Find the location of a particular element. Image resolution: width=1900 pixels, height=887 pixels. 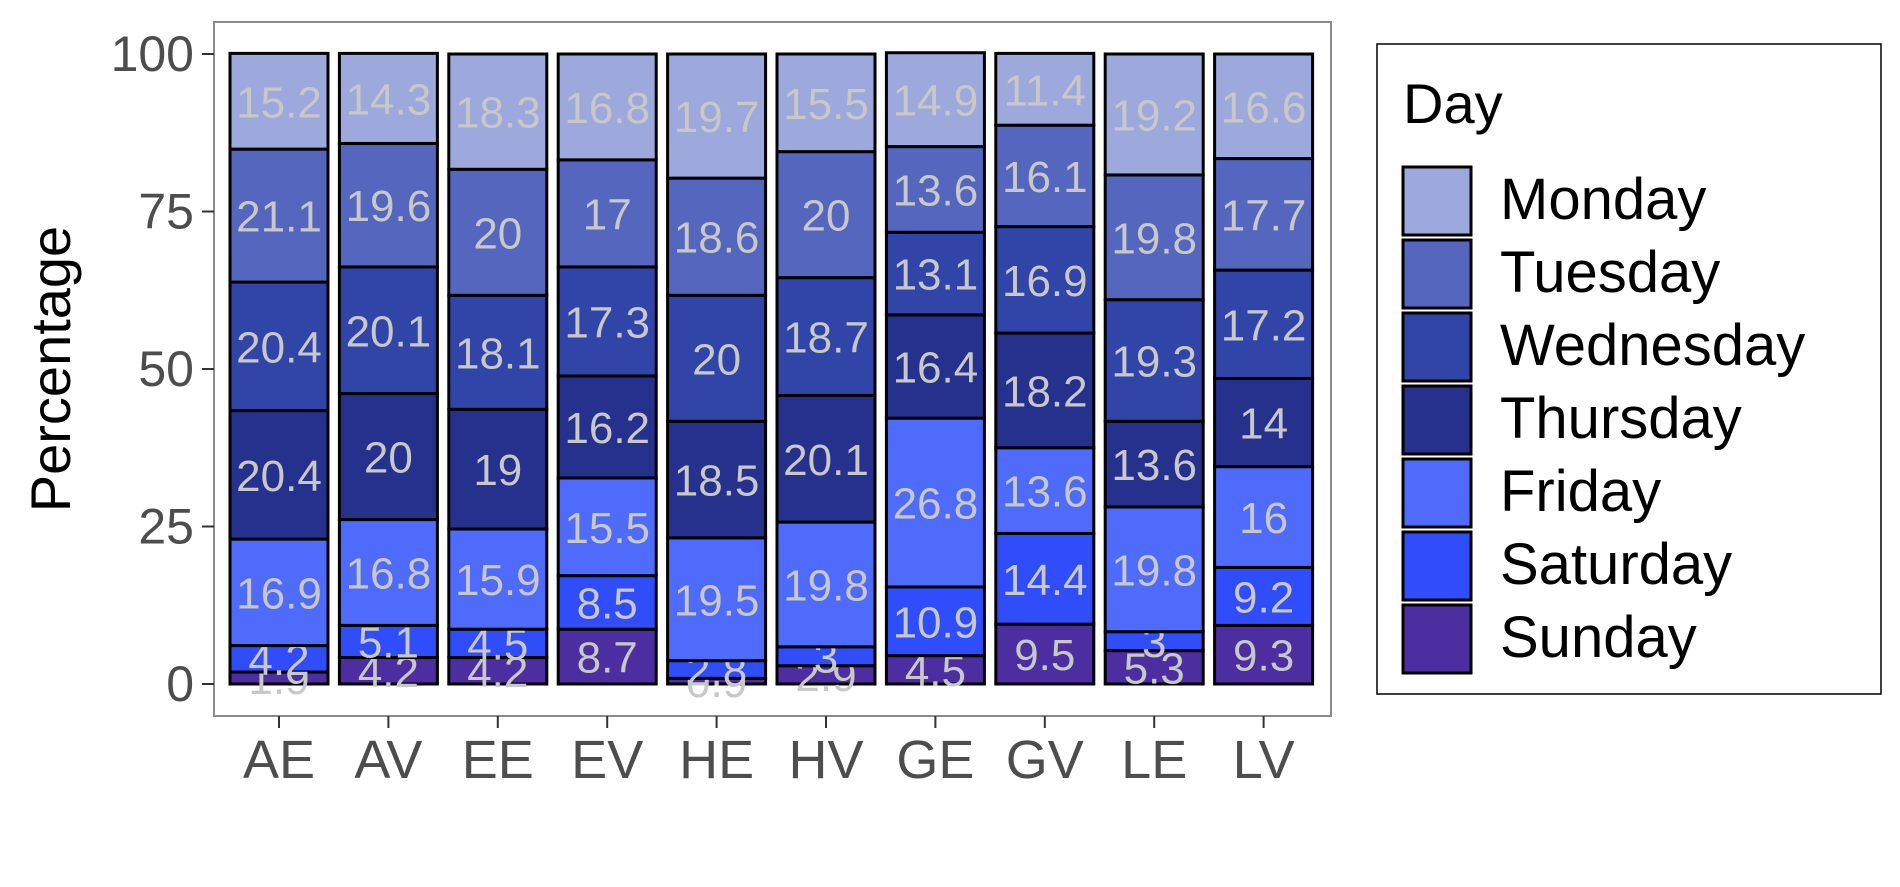

x-tick-label: LV is located at coordinates (1264, 760).